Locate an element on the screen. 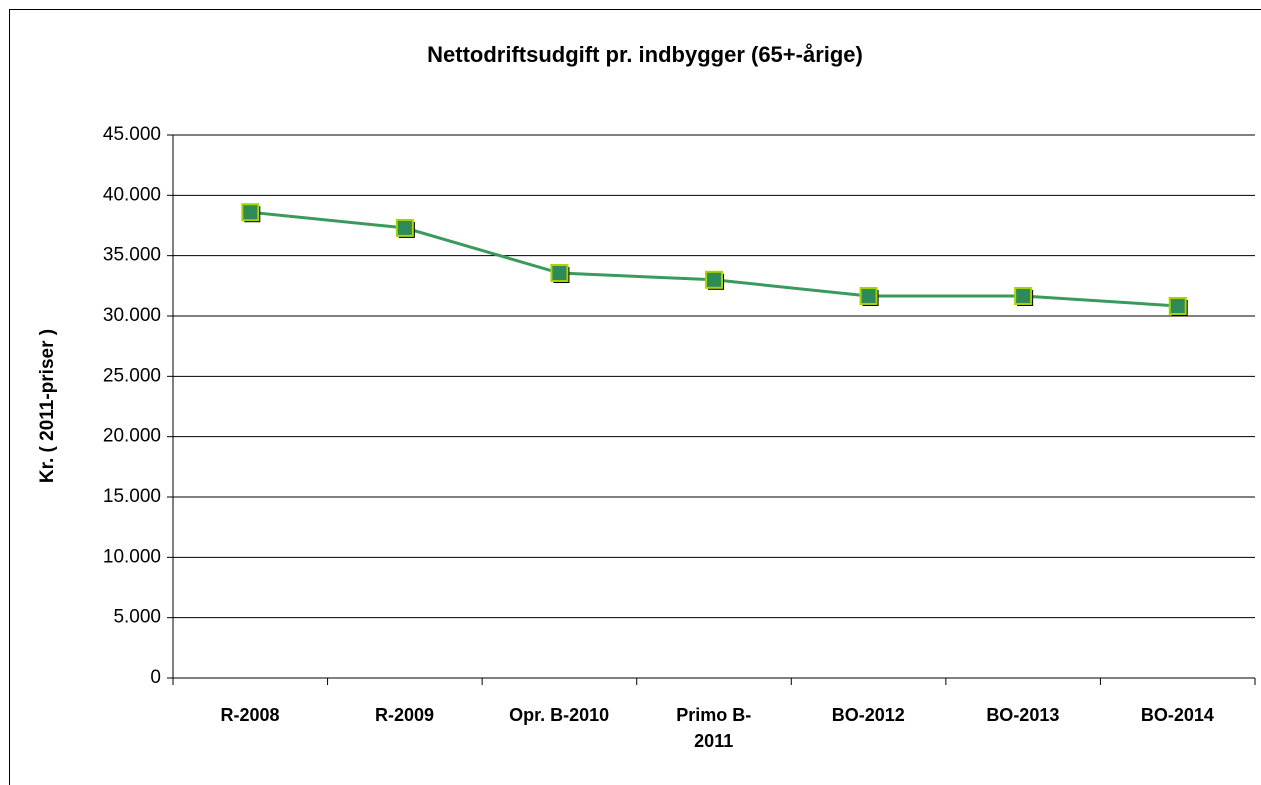  x-tick-label: Opr. B-2010 is located at coordinates (559, 715).